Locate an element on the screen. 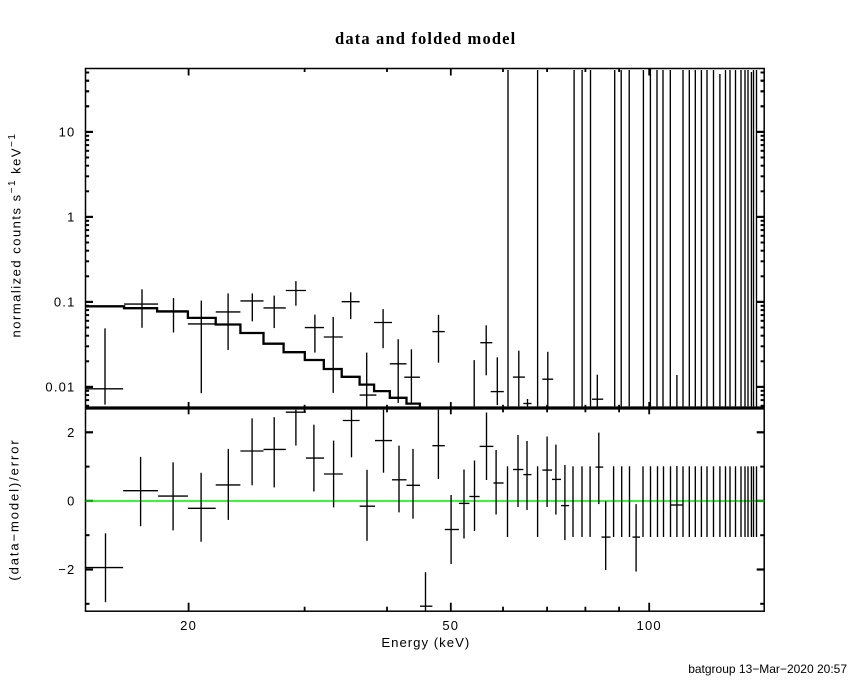  svg-text: batgroup 13−Mar−2020 20:57 is located at coordinates (767, 669).